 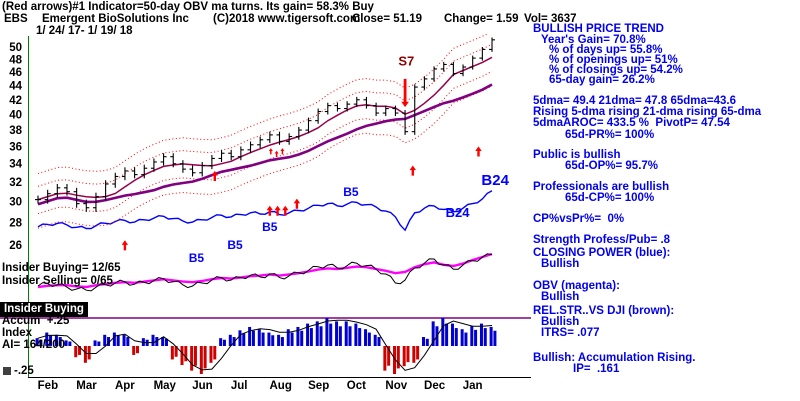 I want to click on dma-rising-status: Rising 5-dma rising 21-dma rising 65-dma, so click(x=647, y=112).